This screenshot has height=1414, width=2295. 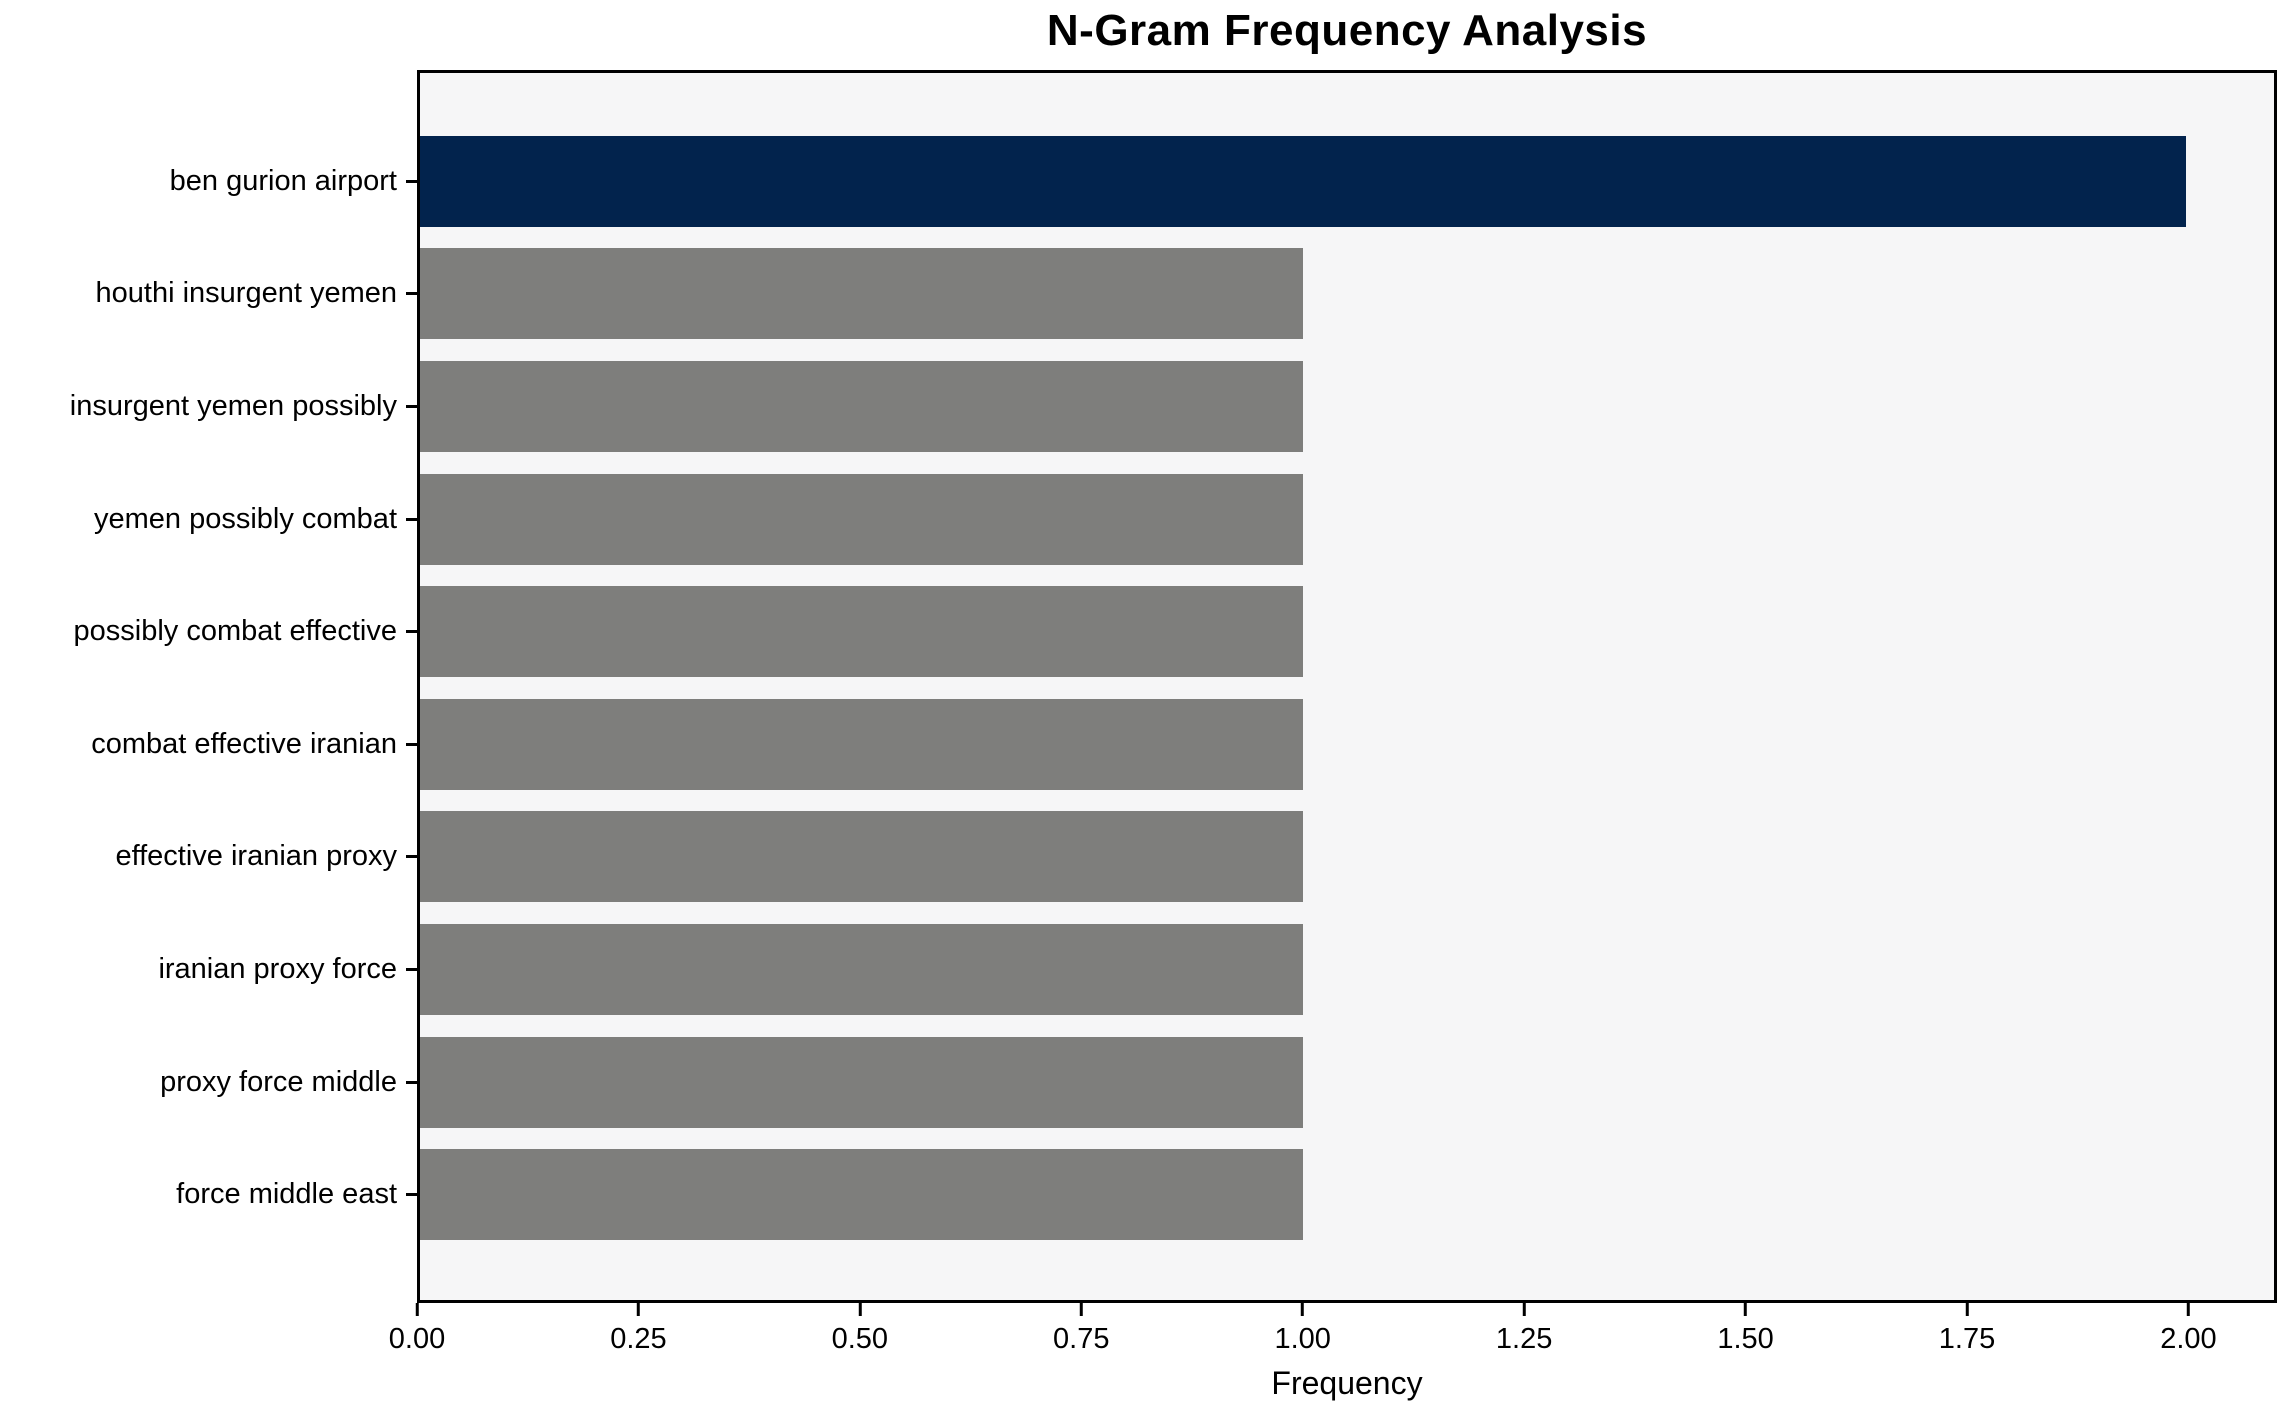 I want to click on x-tick: 0.50, so click(x=860, y=1329).